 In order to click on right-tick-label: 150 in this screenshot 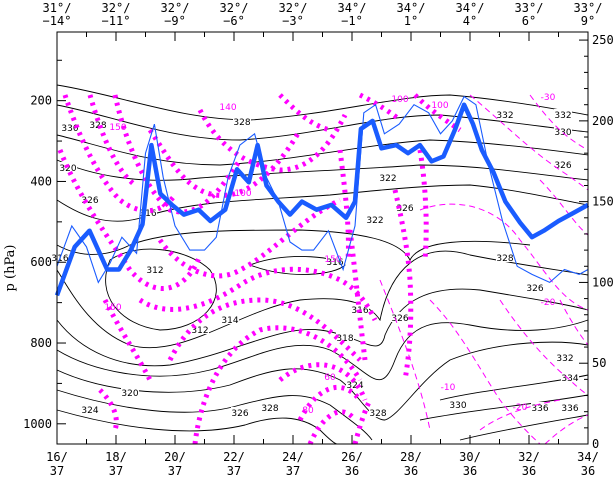, I will do `click(603, 202)`.